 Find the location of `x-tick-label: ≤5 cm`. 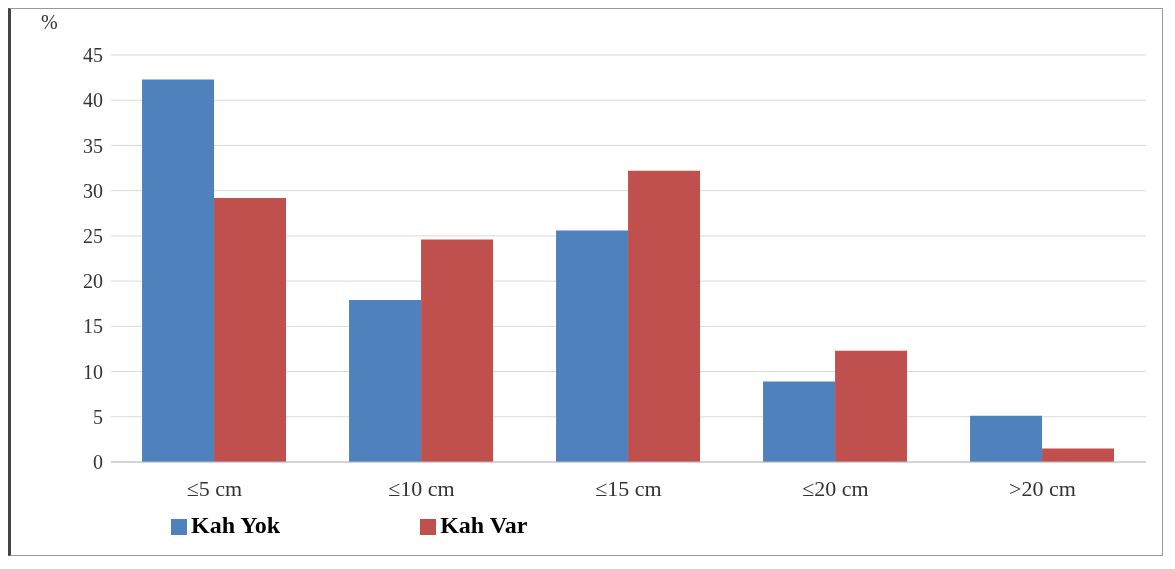

x-tick-label: ≤5 cm is located at coordinates (214, 488).